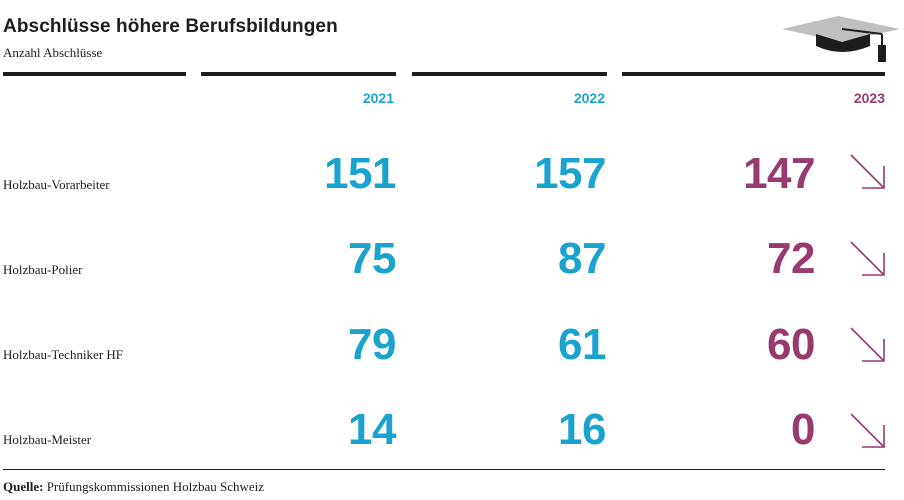 This screenshot has height=500, width=904. I want to click on source-text: Prüfungskommissionen Holzbau Schweiz, so click(155, 486).